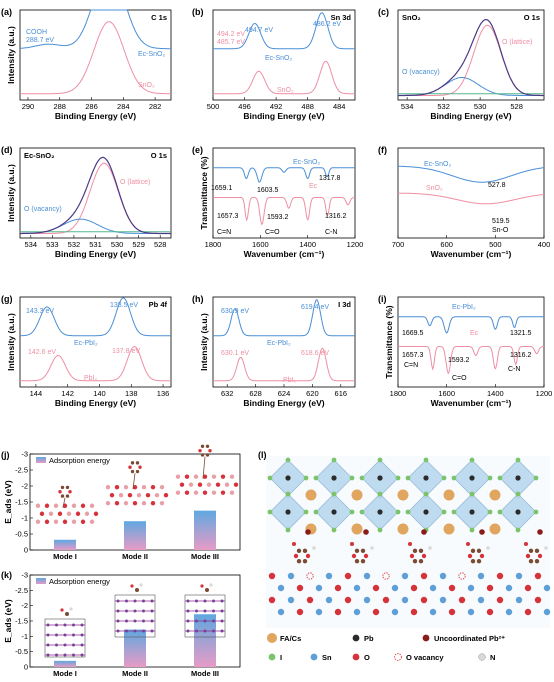 This screenshot has height=682, width=554. I want to click on x-tick-label: 500, so click(495, 244).